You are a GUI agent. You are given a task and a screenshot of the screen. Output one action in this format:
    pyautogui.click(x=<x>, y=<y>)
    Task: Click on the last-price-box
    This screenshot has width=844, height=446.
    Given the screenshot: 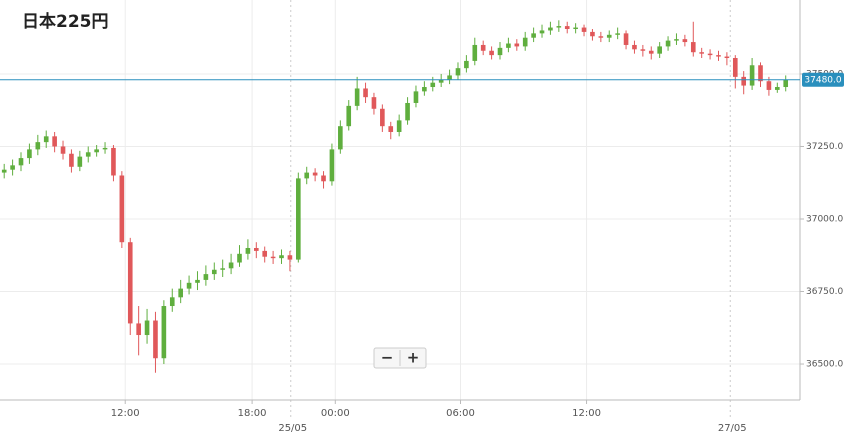 What is the action you would take?
    pyautogui.click(x=823, y=79)
    